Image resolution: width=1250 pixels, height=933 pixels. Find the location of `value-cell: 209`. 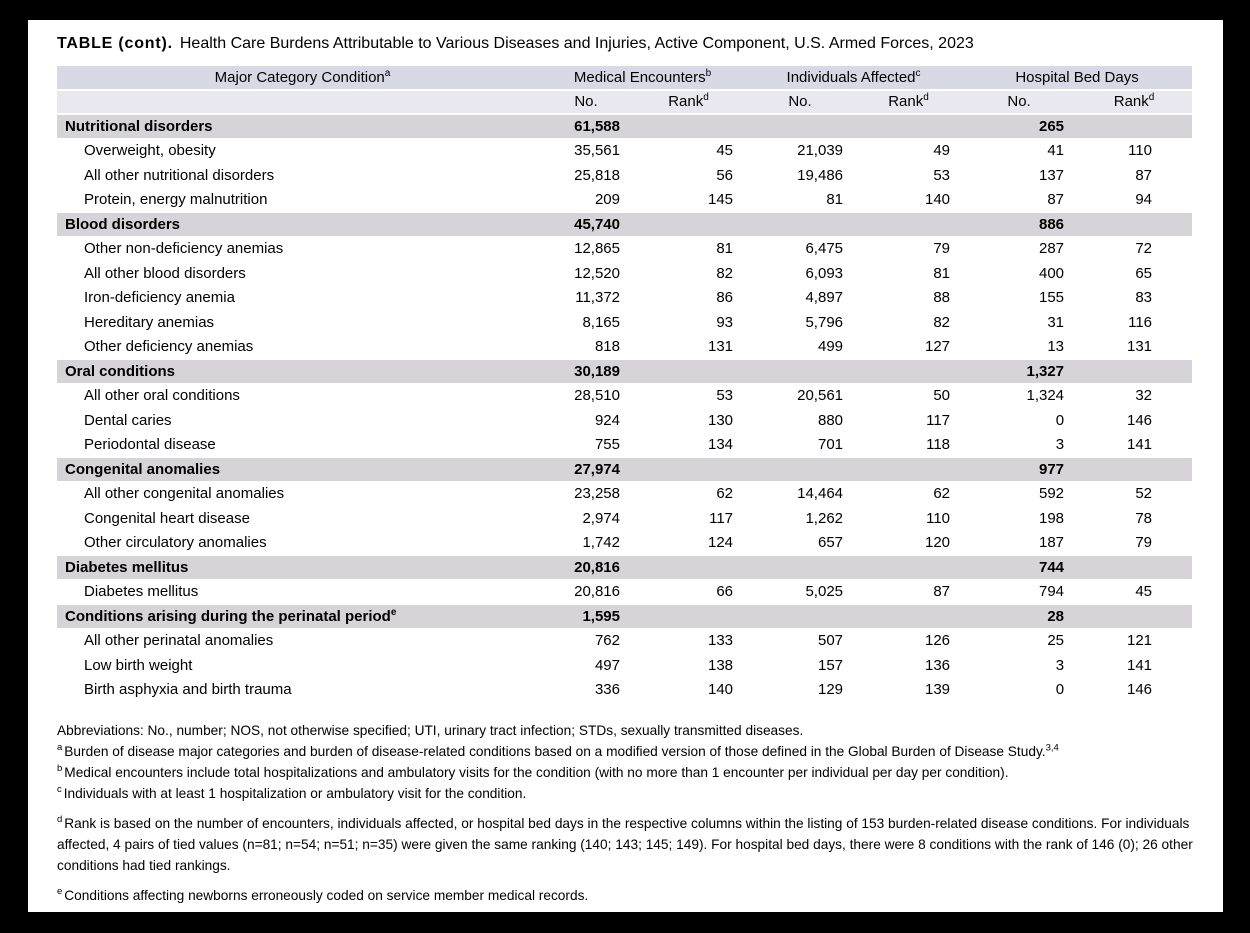

value-cell: 209 is located at coordinates (607, 200).